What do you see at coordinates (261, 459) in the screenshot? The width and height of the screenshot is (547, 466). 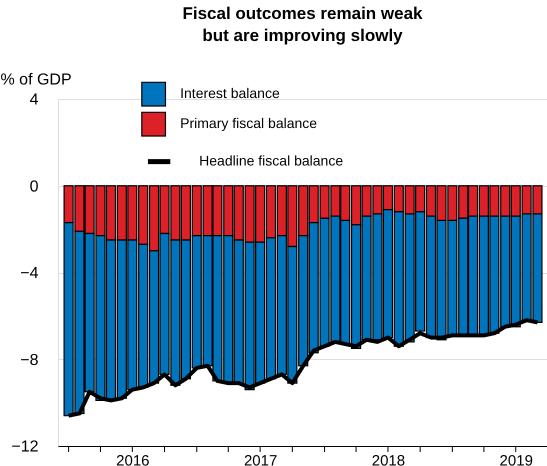 I see `x-tick-label: 2017` at bounding box center [261, 459].